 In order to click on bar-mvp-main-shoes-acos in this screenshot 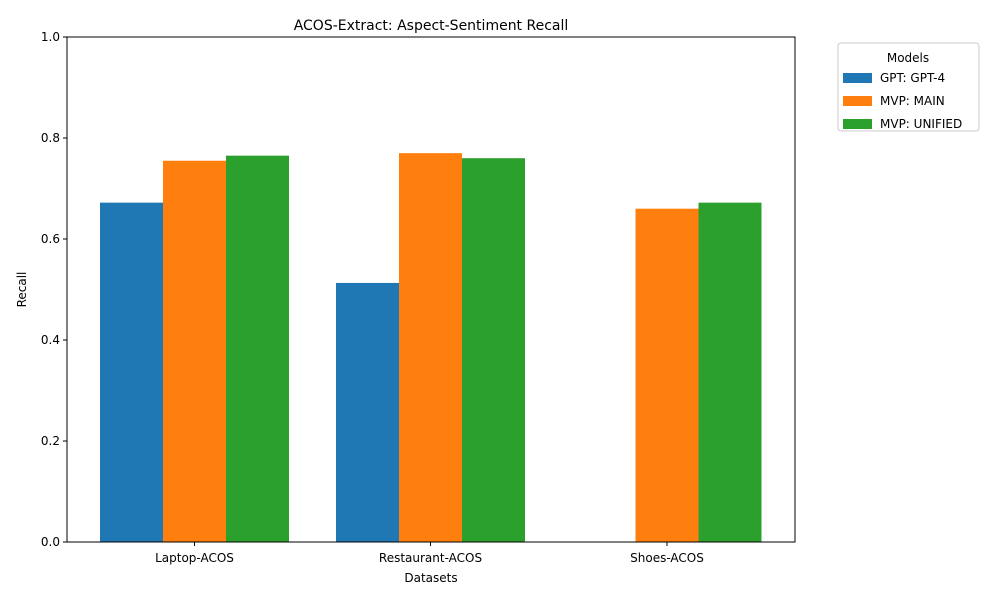, I will do `click(667, 375)`.